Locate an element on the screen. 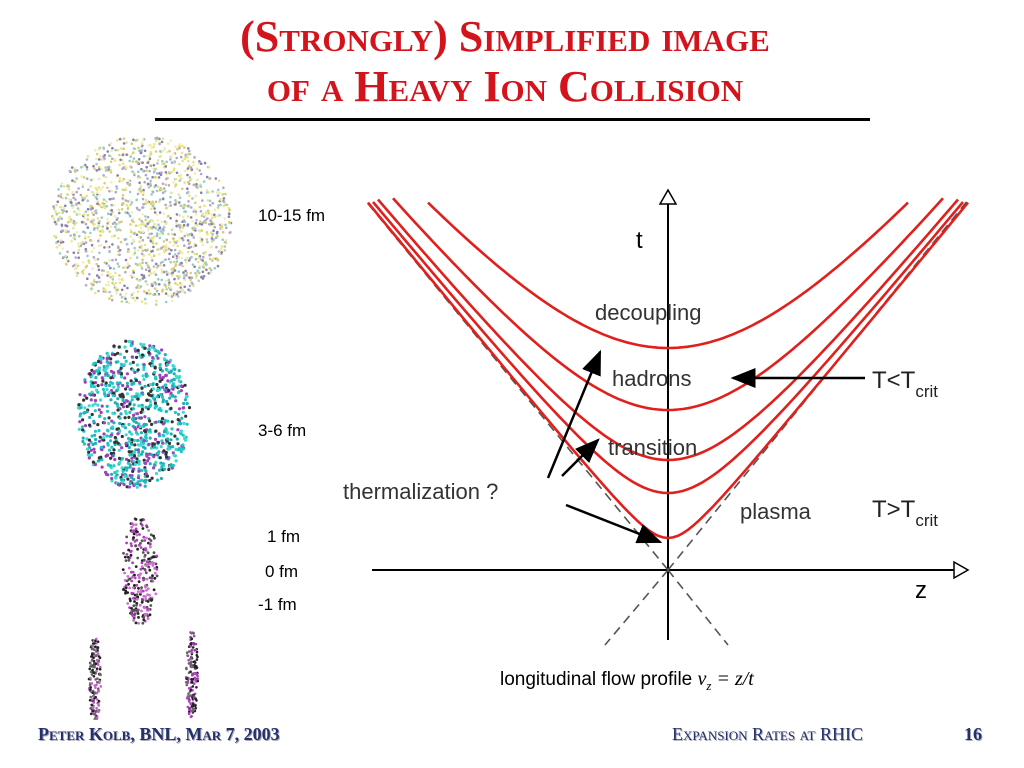 The height and width of the screenshot is (768, 1024). footer-left: Peter Kolb, BNL, Mar 7, 2003 is located at coordinates (159, 734).